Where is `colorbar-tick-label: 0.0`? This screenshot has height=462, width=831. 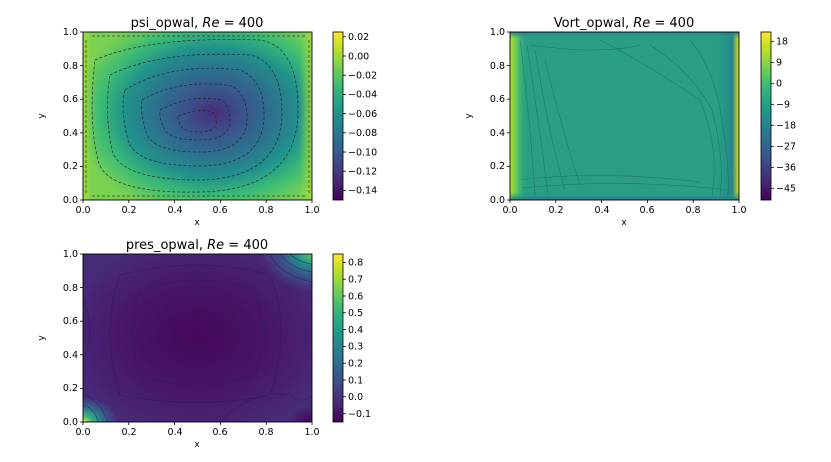
colorbar-tick-label: 0.0 is located at coordinates (355, 397).